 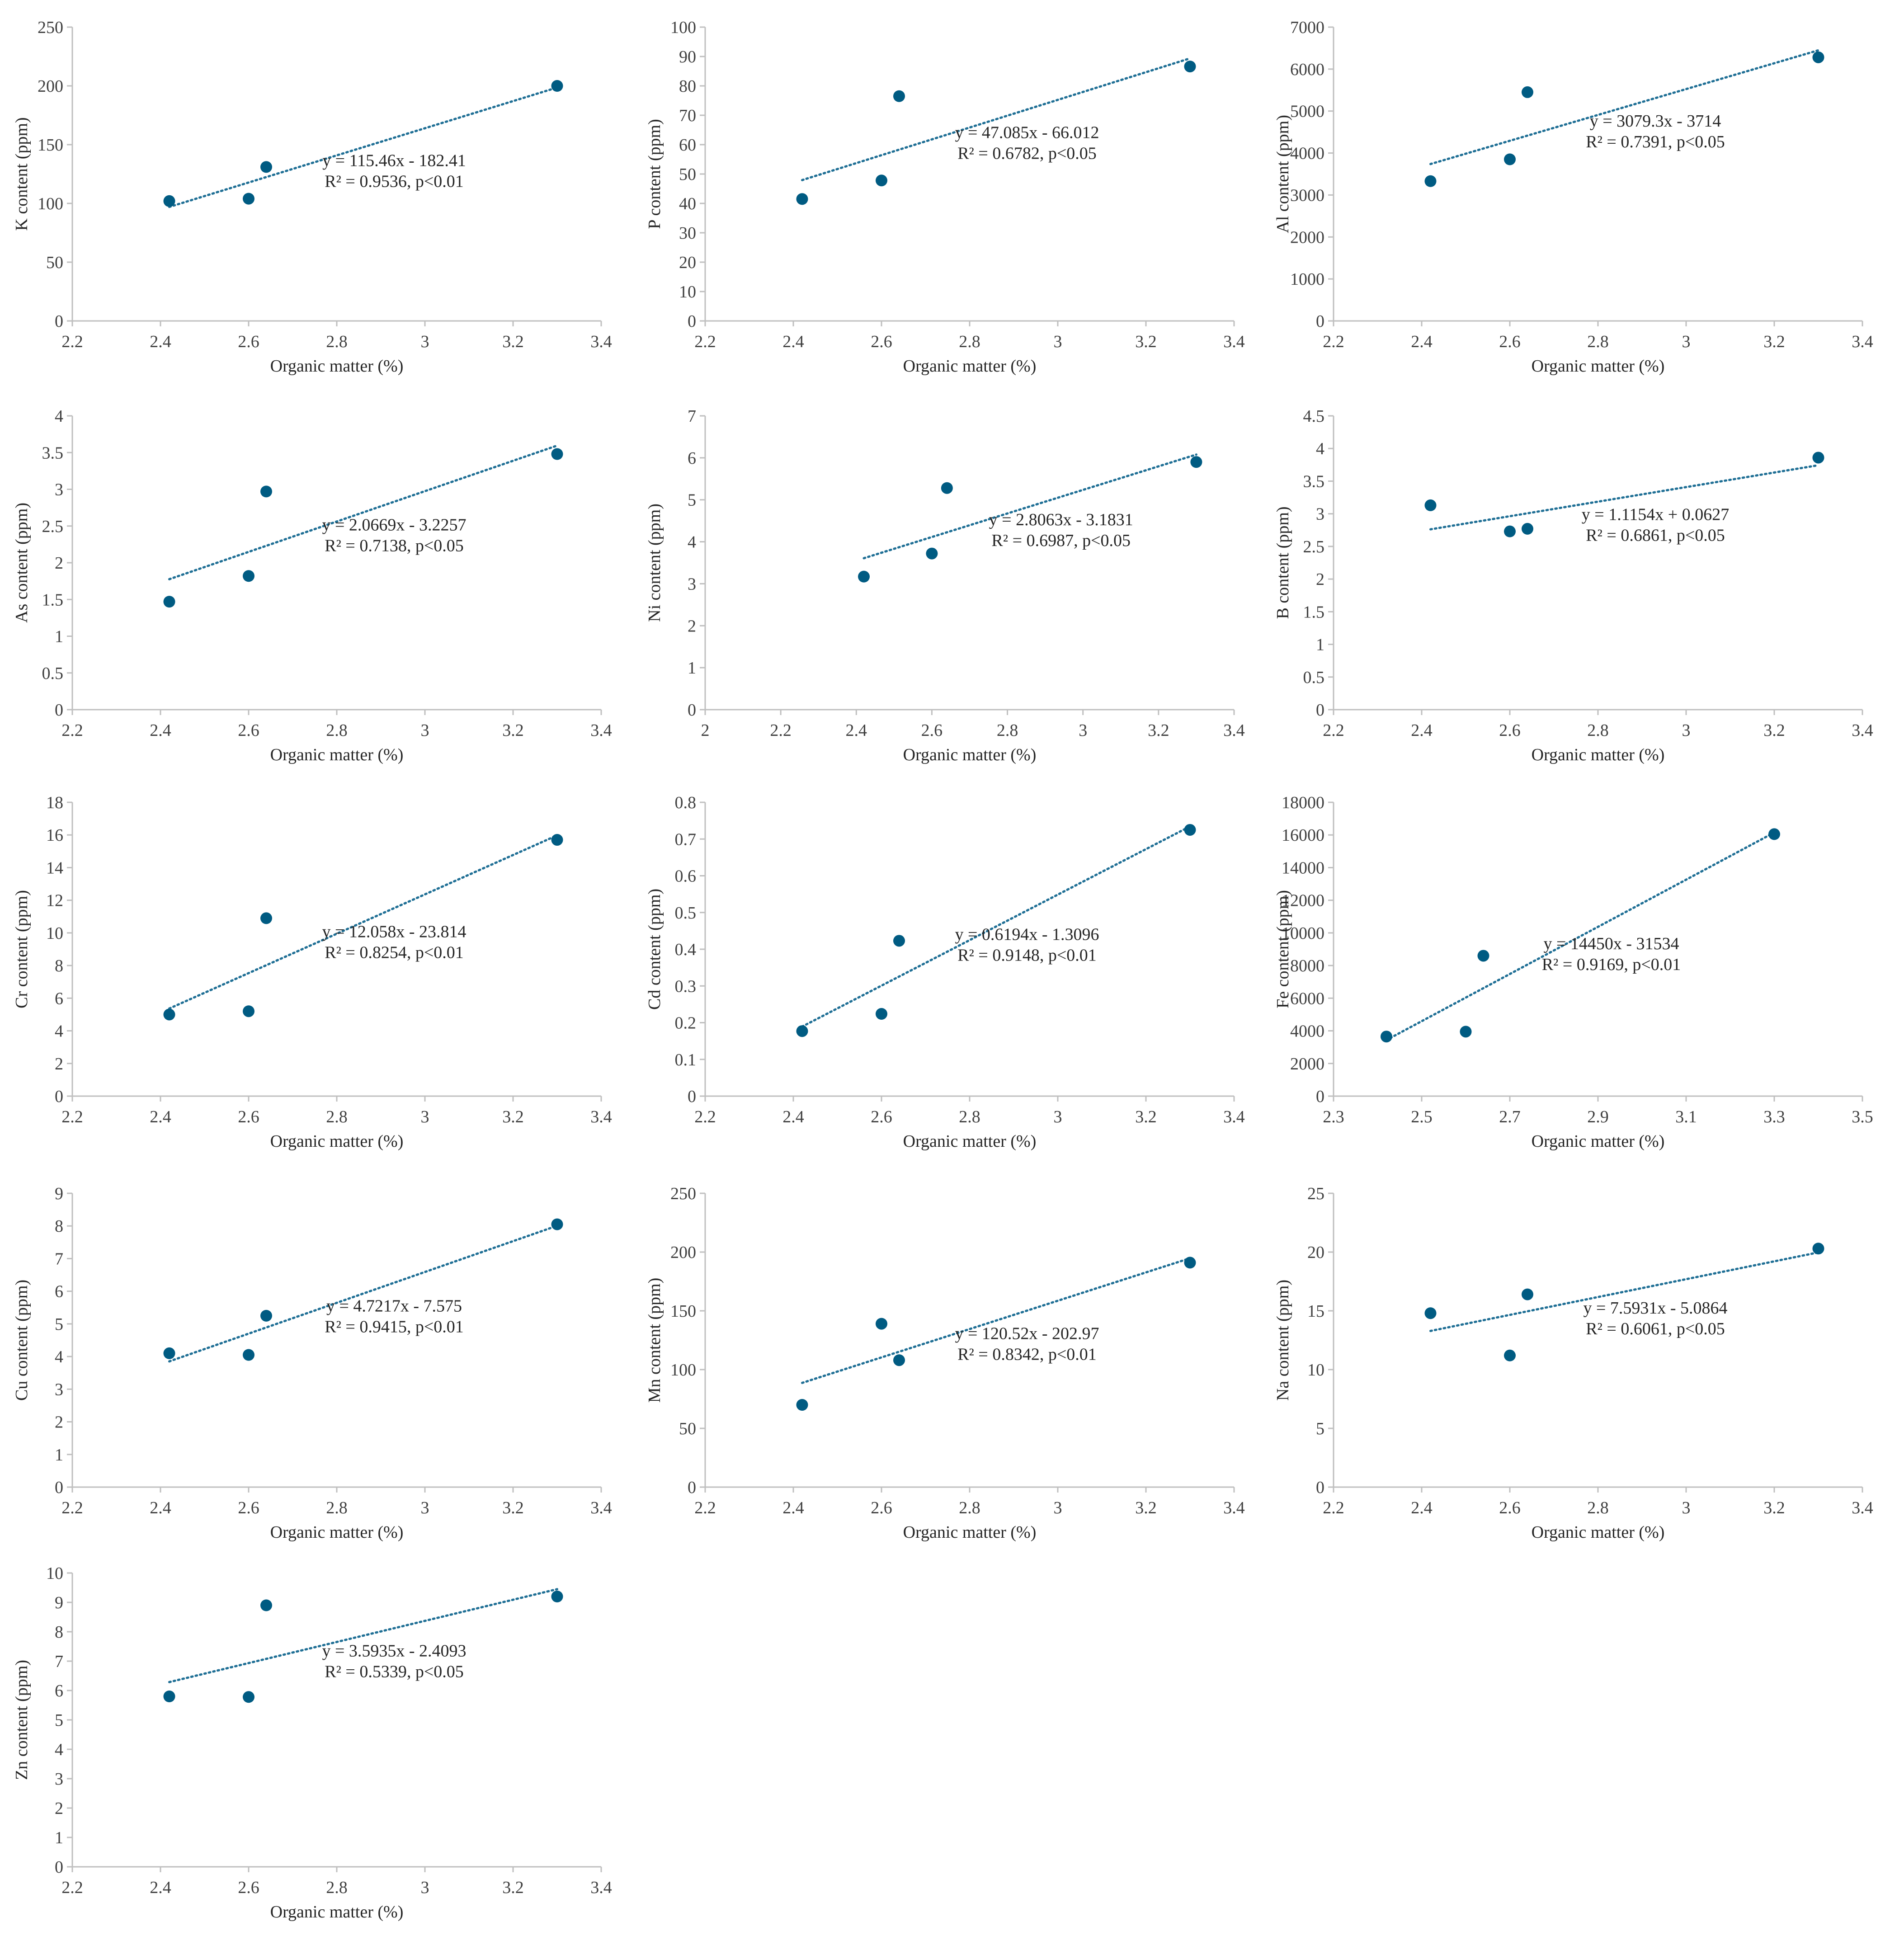 I want to click on y-tick-label: 10000, so click(x=1303, y=933).